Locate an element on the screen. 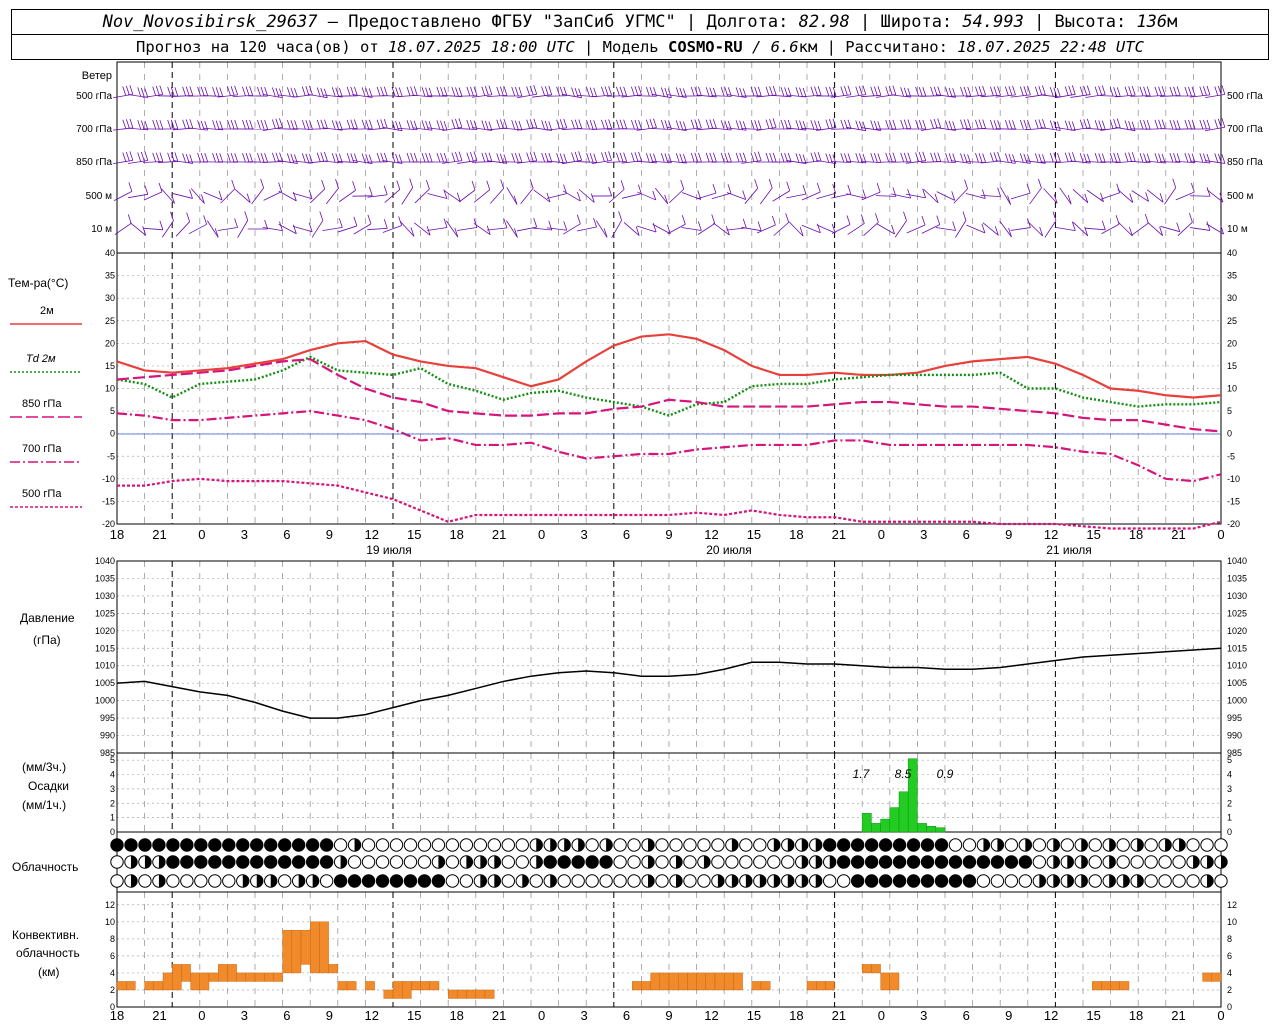 The height and width of the screenshot is (1024, 1280). temp-tick-right: -15 is located at coordinates (1233, 501).